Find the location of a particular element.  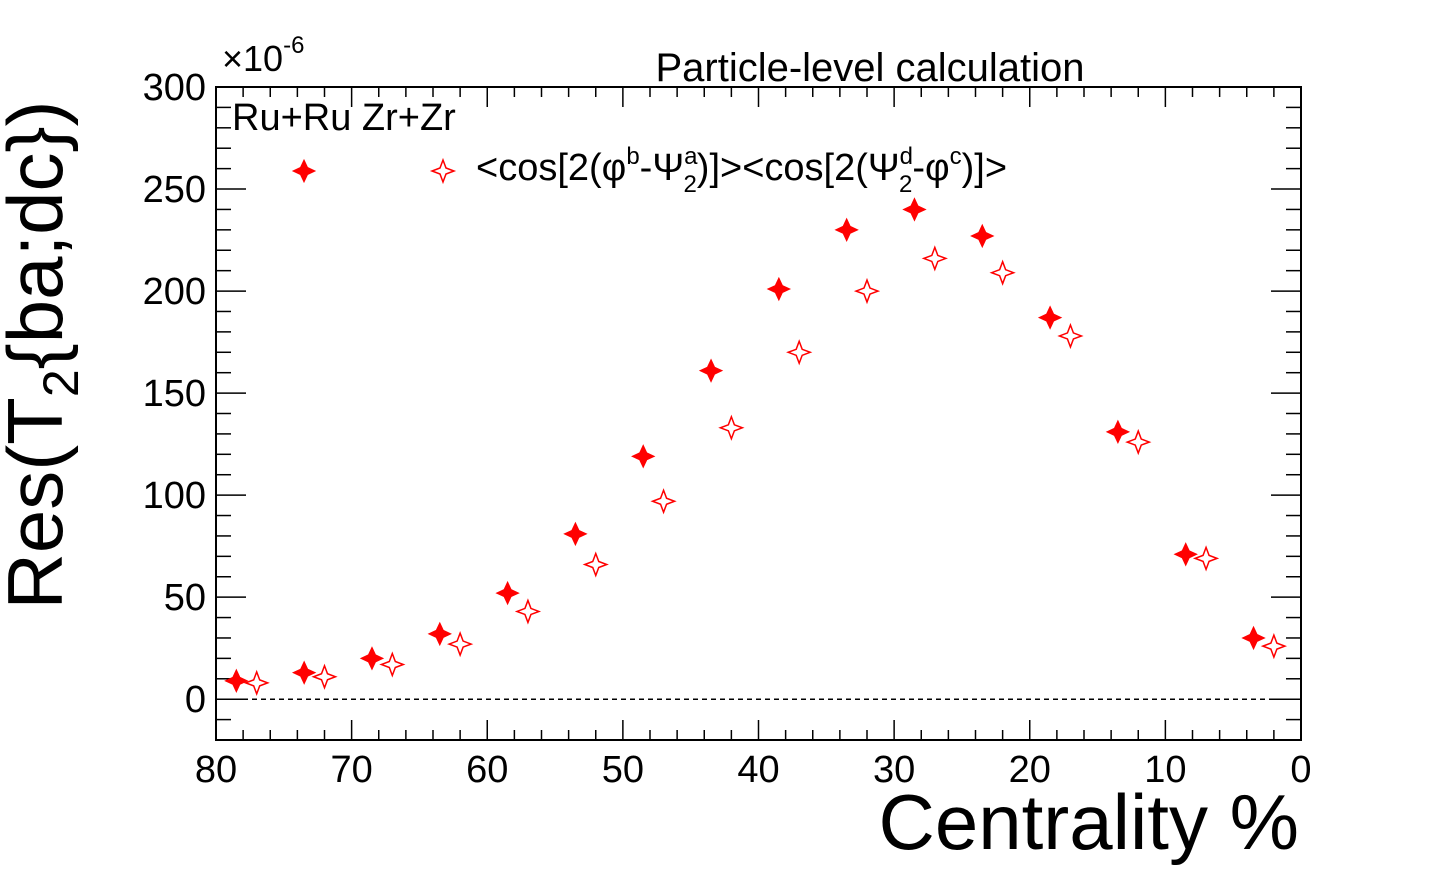

y-tick-label: 200 is located at coordinates (174, 292).